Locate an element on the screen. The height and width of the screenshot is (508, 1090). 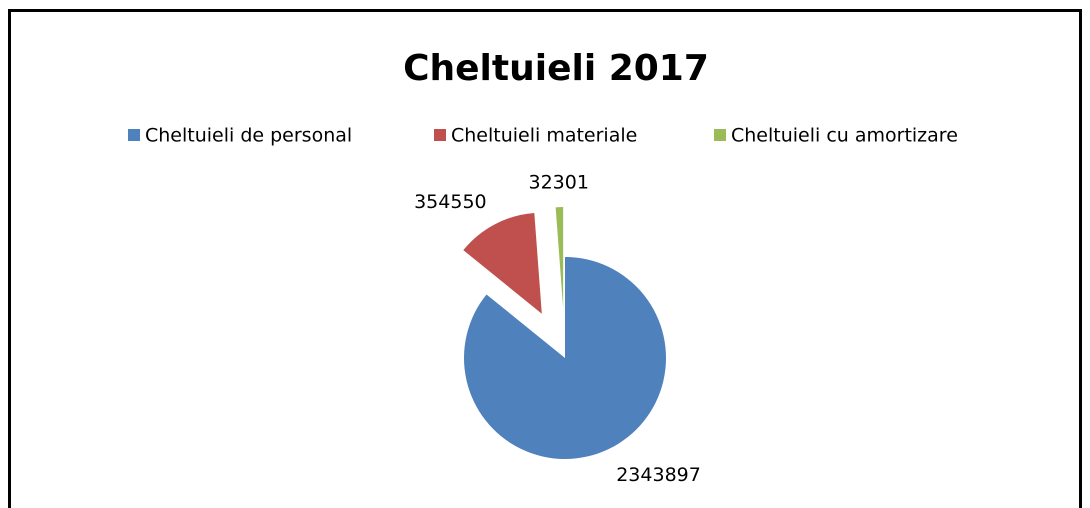
legend-label: Cheltuieli cu amortizare is located at coordinates (844, 136).